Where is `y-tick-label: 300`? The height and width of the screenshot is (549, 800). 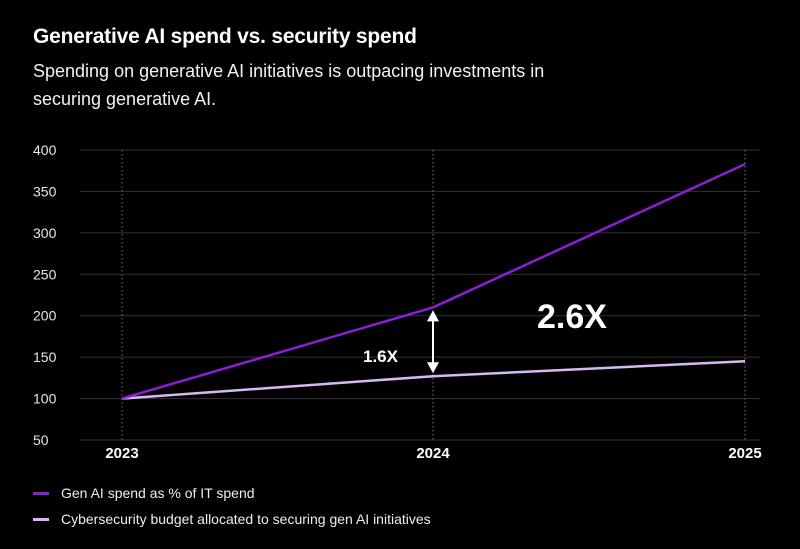
y-tick-label: 300 is located at coordinates (45, 233).